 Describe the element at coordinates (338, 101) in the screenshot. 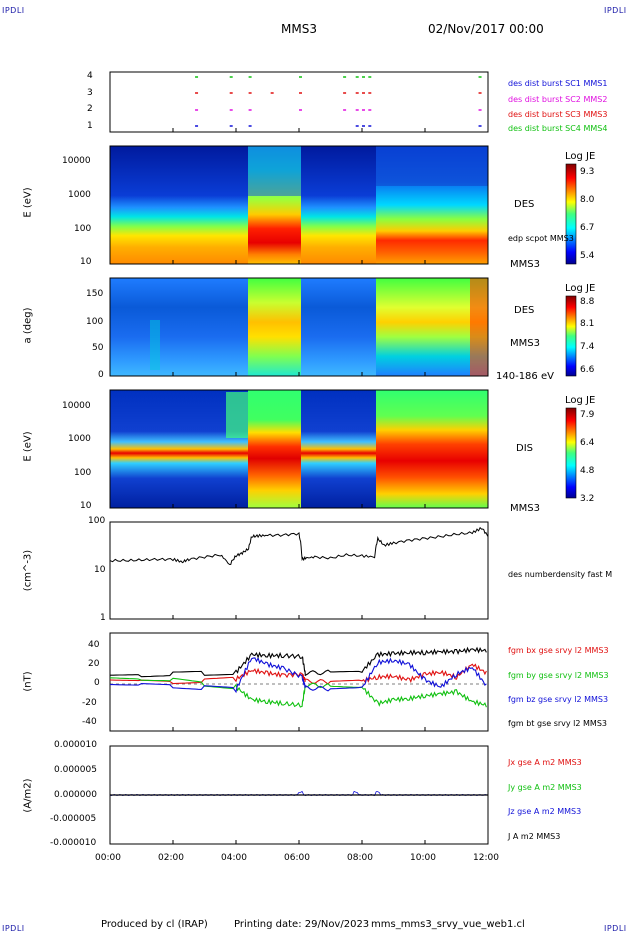

I see `burst-marks` at that location.